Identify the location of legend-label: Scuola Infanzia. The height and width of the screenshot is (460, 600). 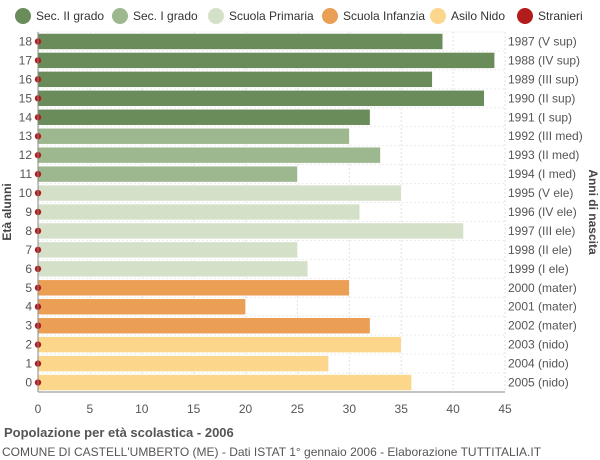
(384, 16).